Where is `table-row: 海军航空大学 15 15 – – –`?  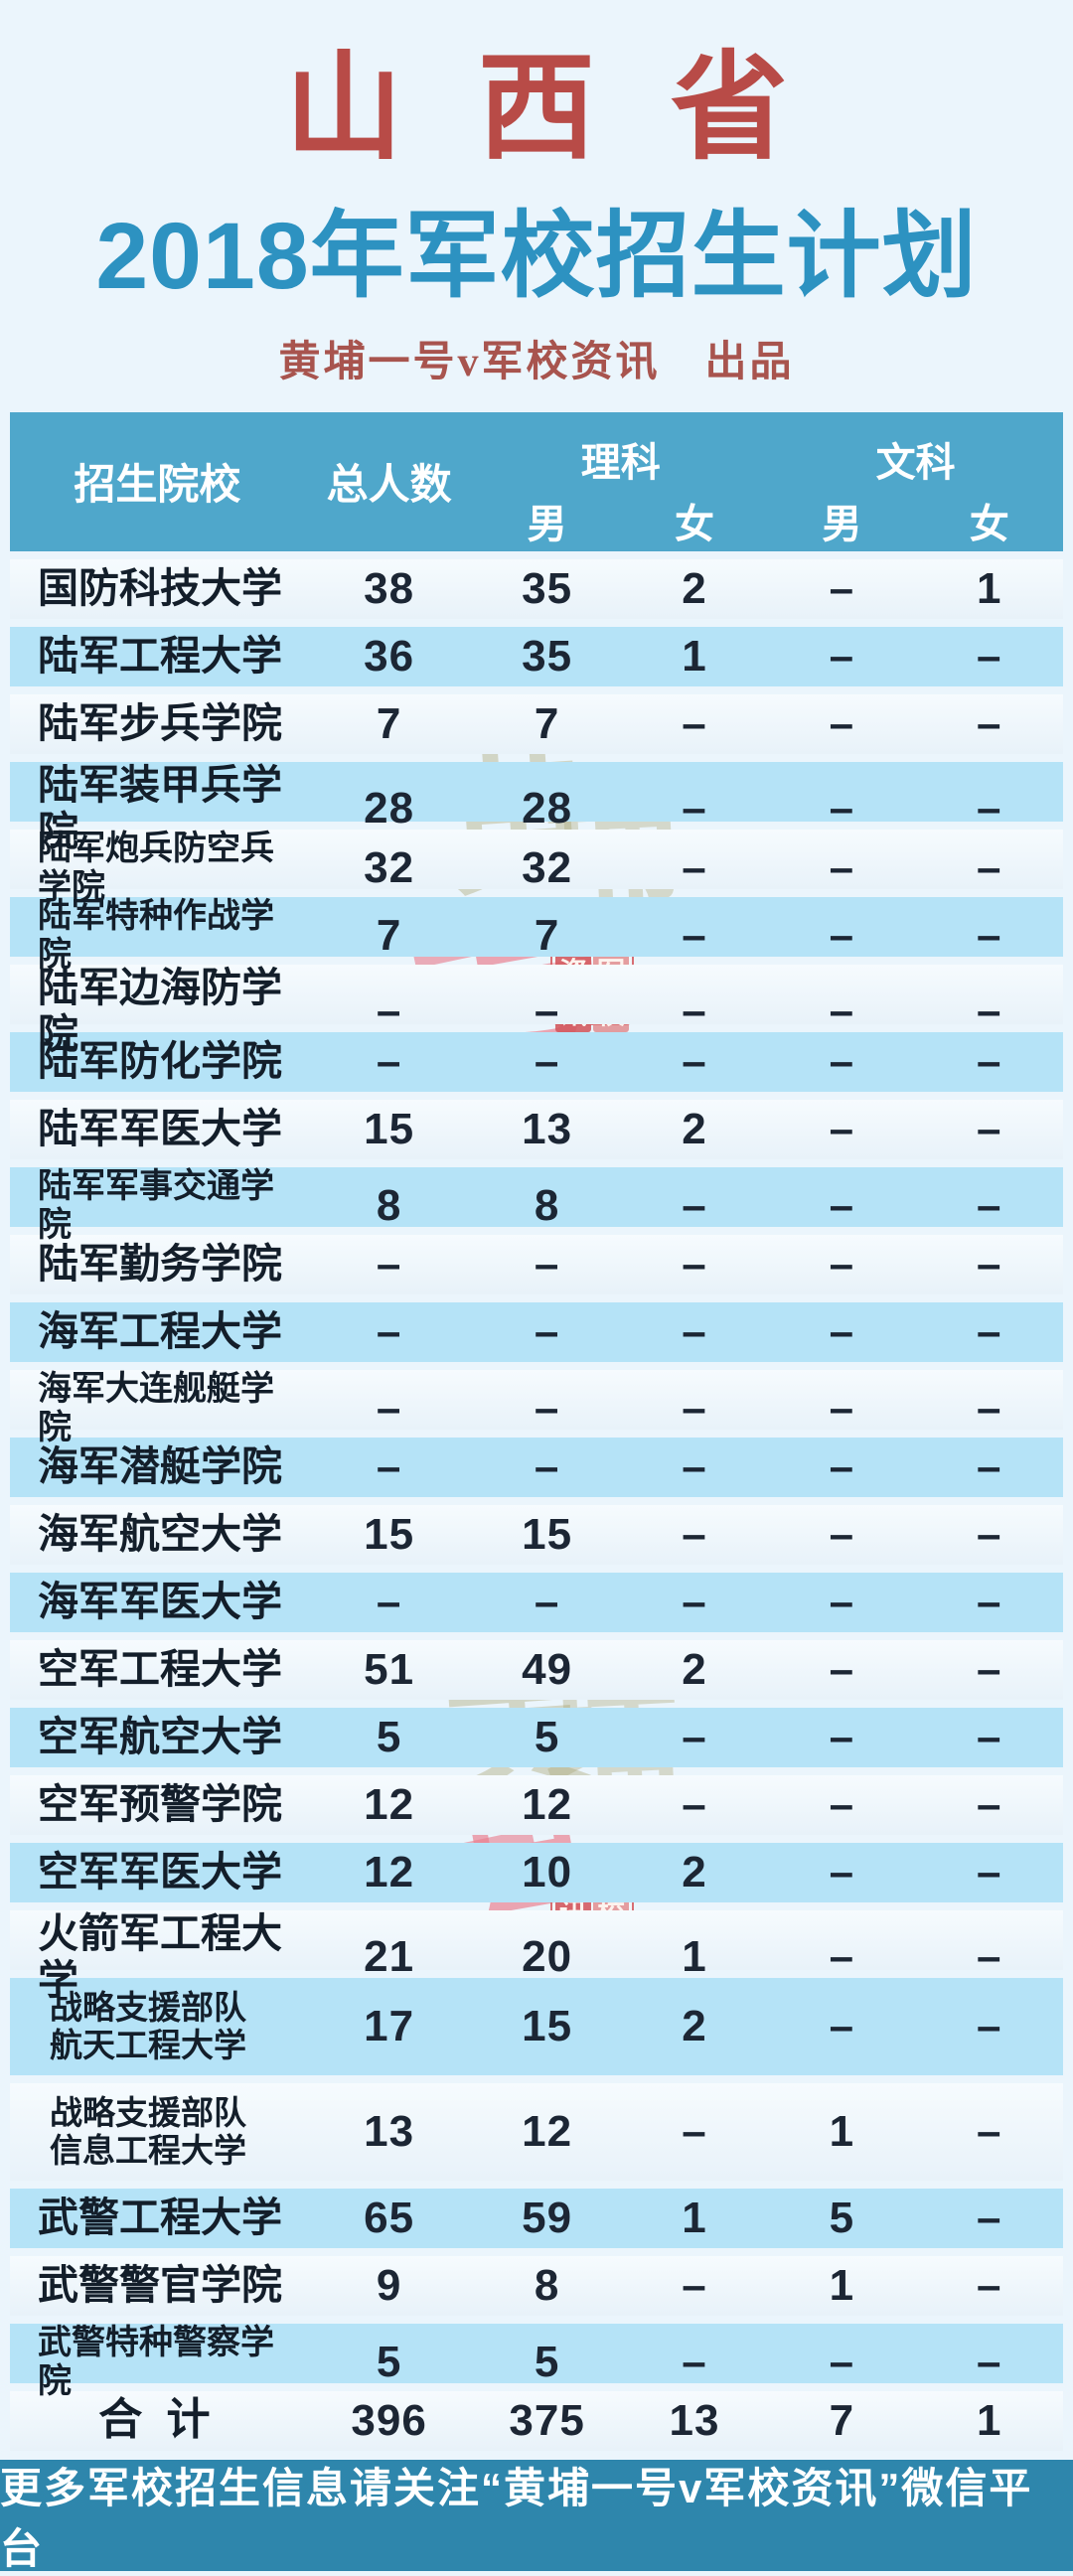 table-row: 海军航空大学 15 15 – – – is located at coordinates (536, 1534).